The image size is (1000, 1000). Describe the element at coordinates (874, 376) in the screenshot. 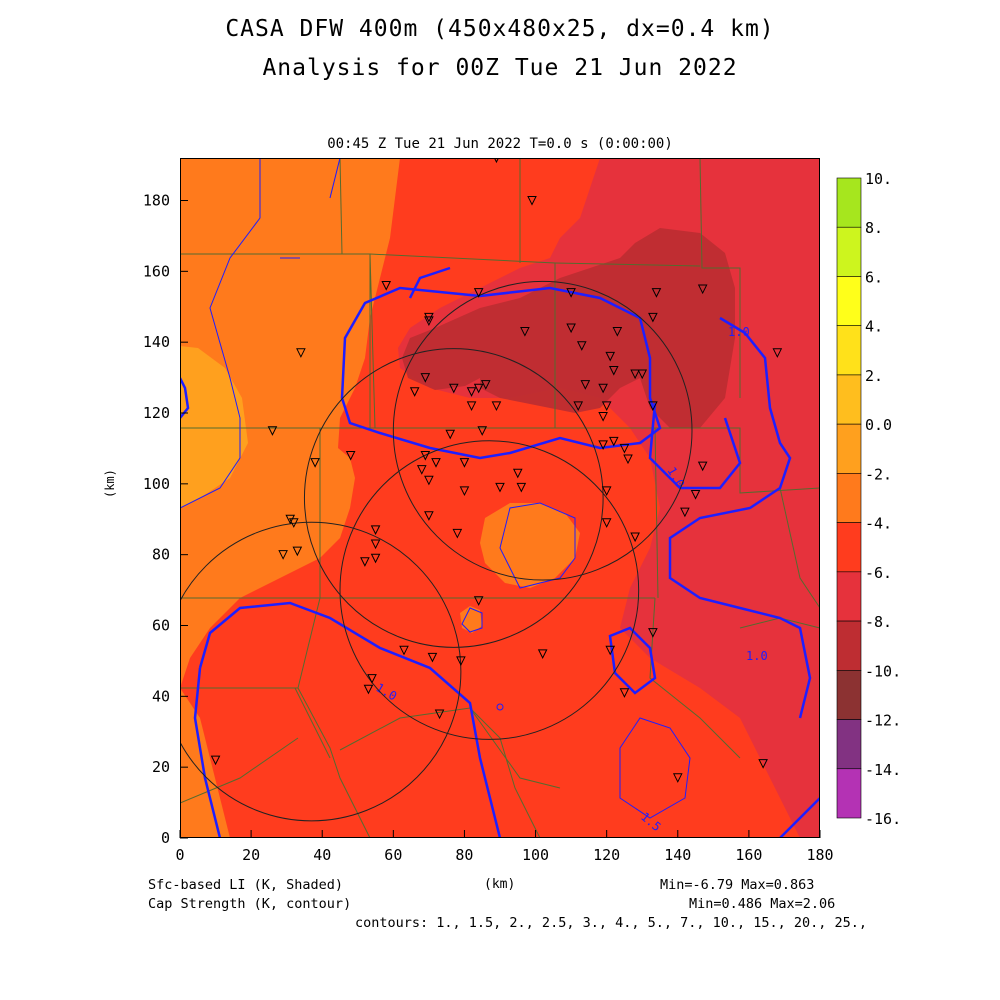

I see `colorbar-label: 2.` at that location.